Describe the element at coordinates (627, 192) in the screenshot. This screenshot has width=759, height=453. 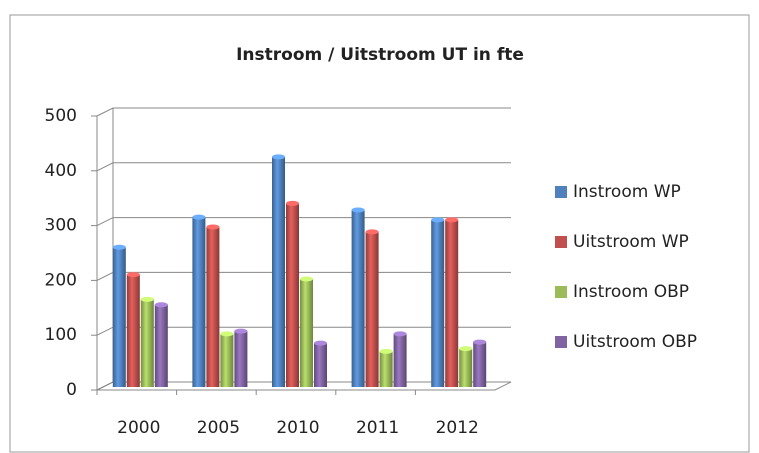
I see `legend-label: Instroom WP` at that location.